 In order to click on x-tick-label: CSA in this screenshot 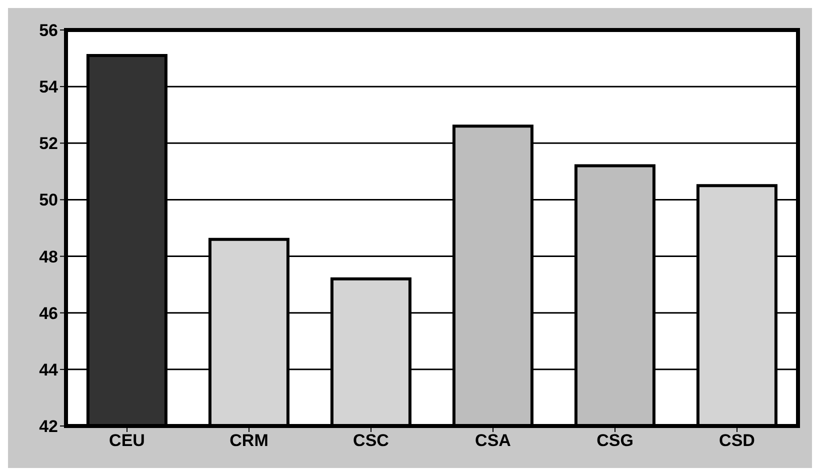, I will do `click(493, 440)`.